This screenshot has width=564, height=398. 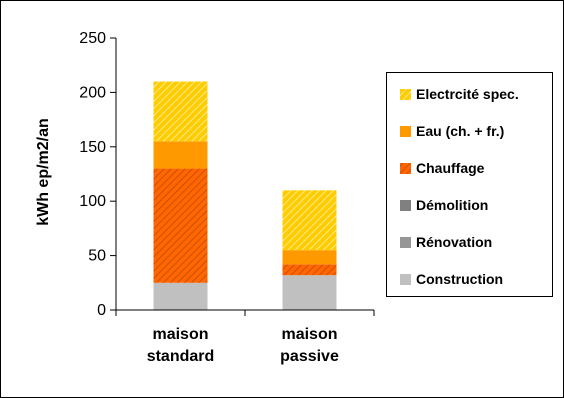 What do you see at coordinates (92, 38) in the screenshot?
I see `y-tick-label: 250` at bounding box center [92, 38].